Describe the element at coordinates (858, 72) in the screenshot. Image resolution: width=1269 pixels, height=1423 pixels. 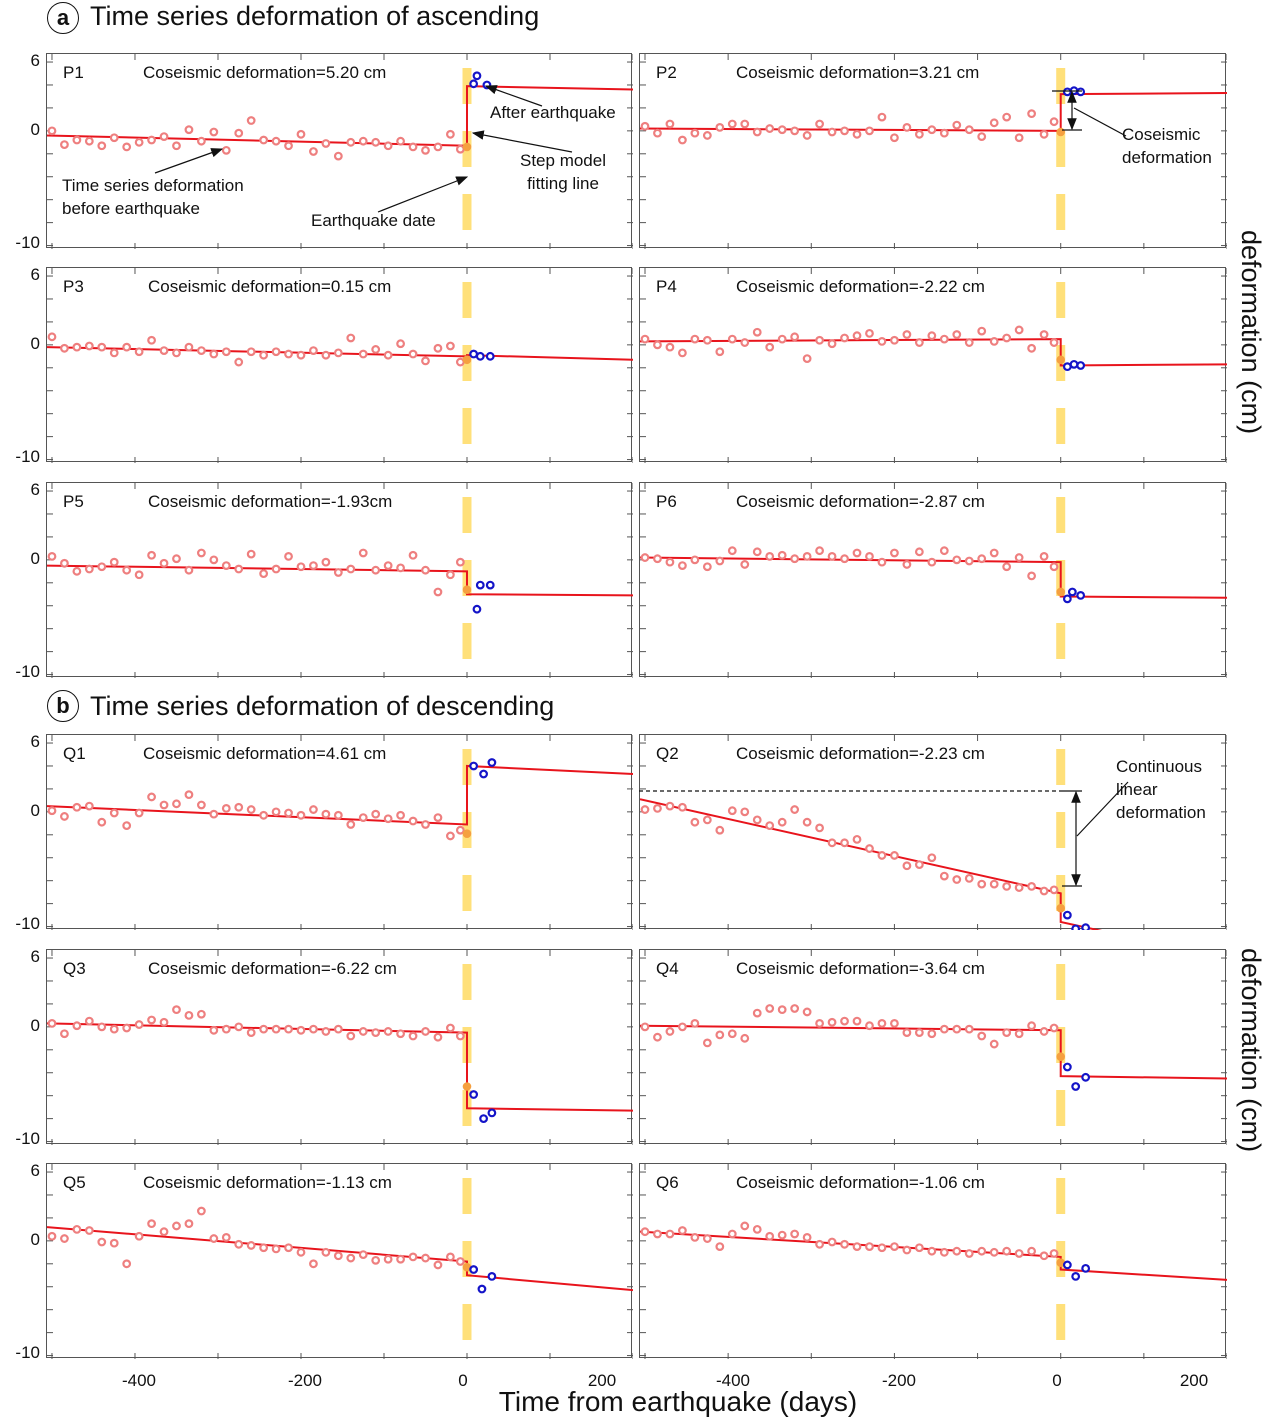
I see `coseismic-label: Coseismic deformation=3.21 cm` at that location.